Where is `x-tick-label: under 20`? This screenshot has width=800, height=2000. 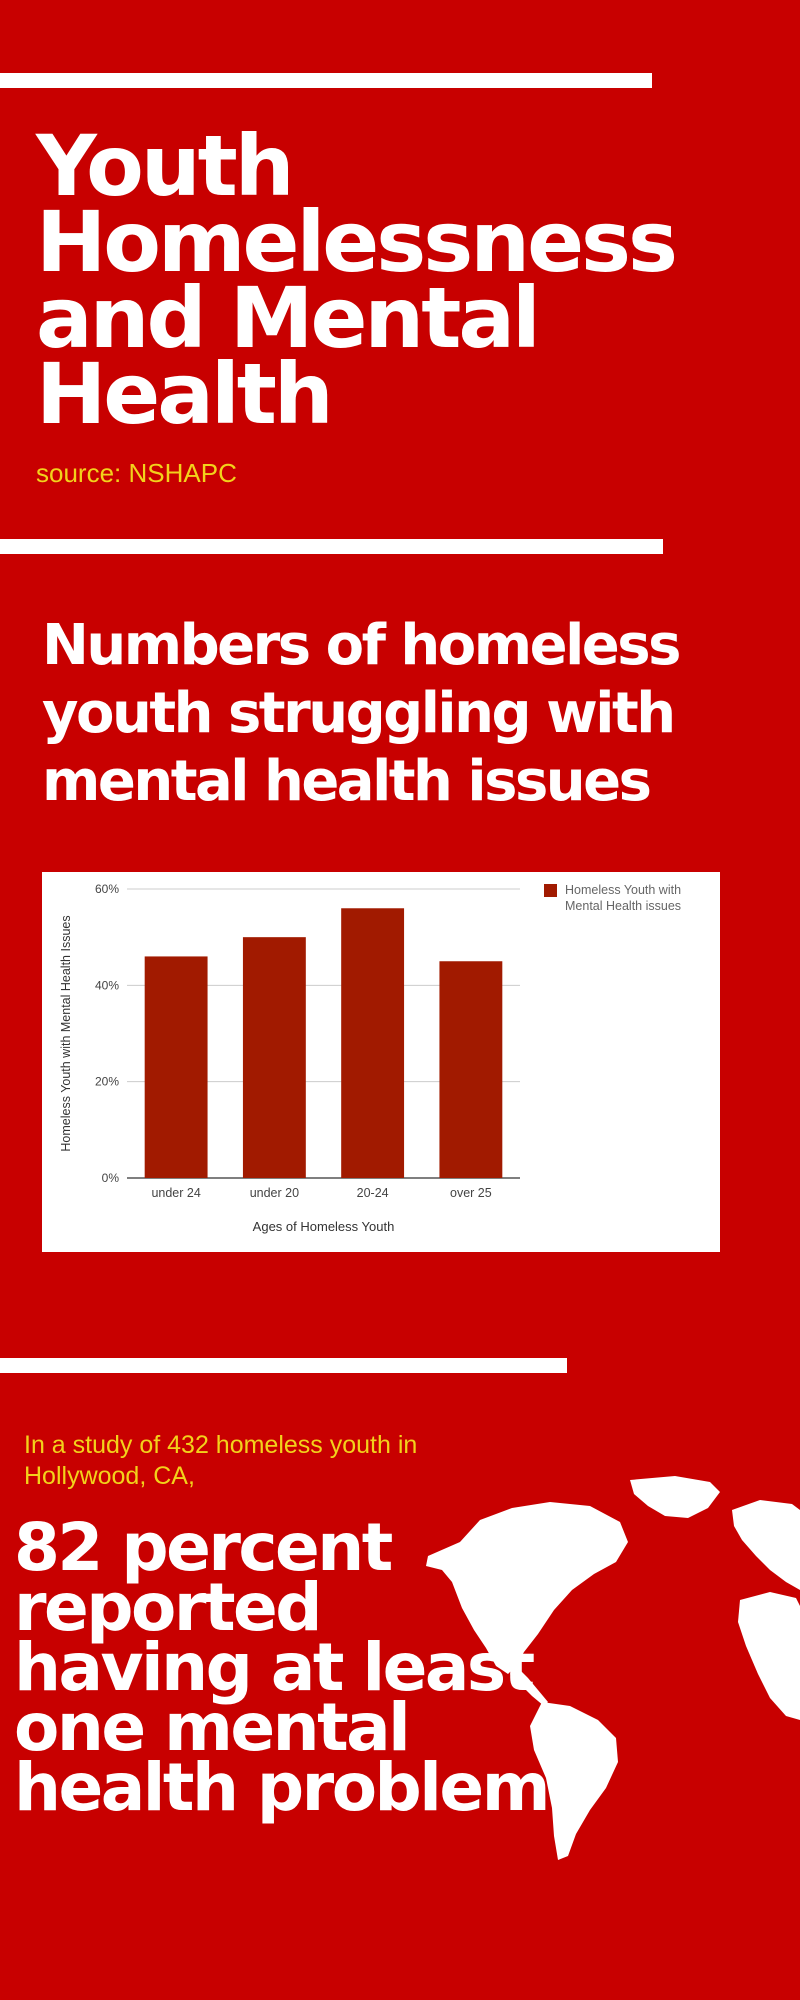 x-tick-label: under 20 is located at coordinates (274, 1193).